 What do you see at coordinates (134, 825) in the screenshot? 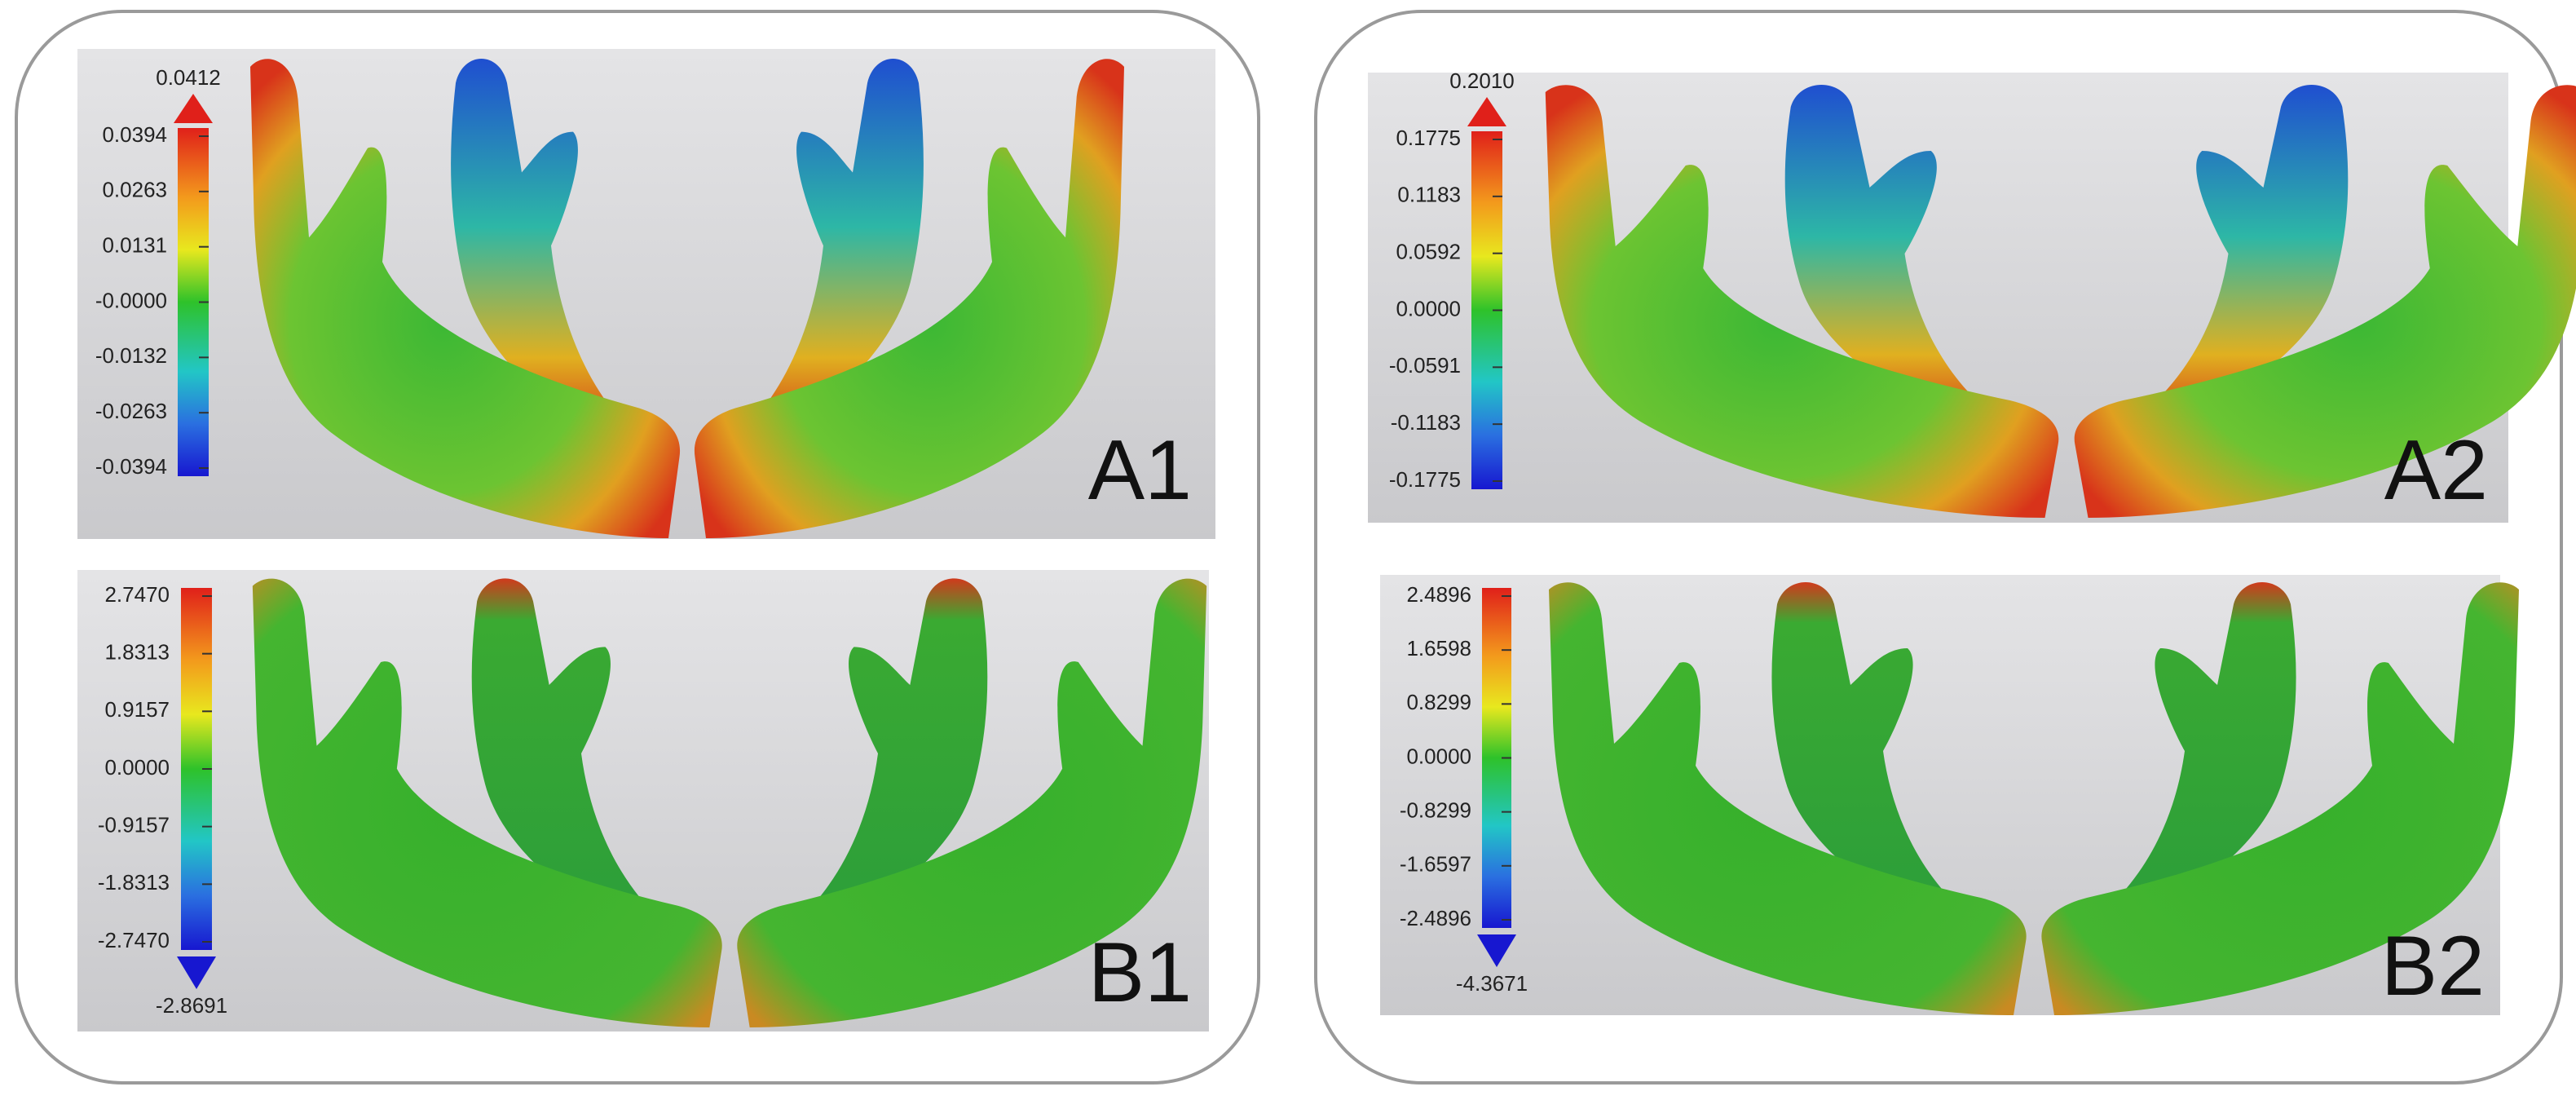
I see `scale-tick-label: -0.9157` at bounding box center [134, 825].